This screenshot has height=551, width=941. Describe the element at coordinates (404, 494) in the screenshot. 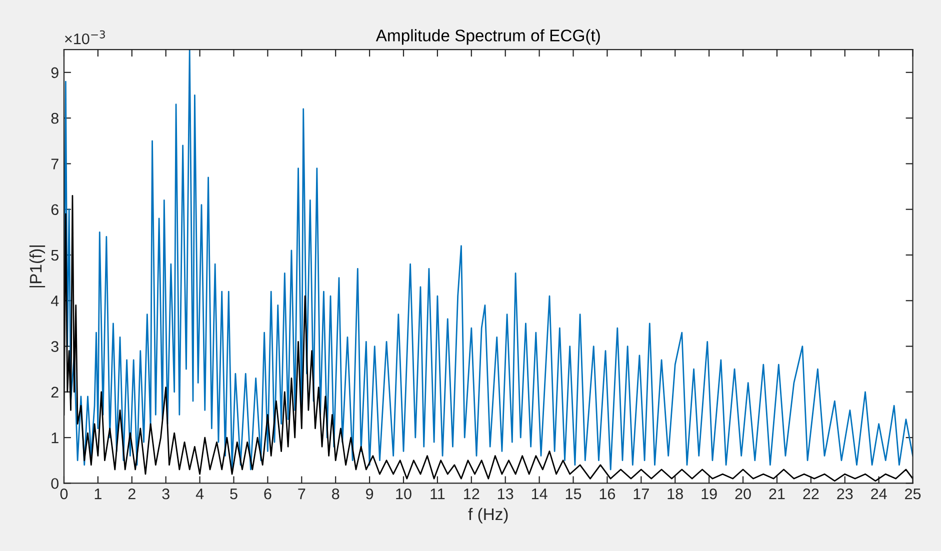

I see `x-tick-label: 10` at that location.